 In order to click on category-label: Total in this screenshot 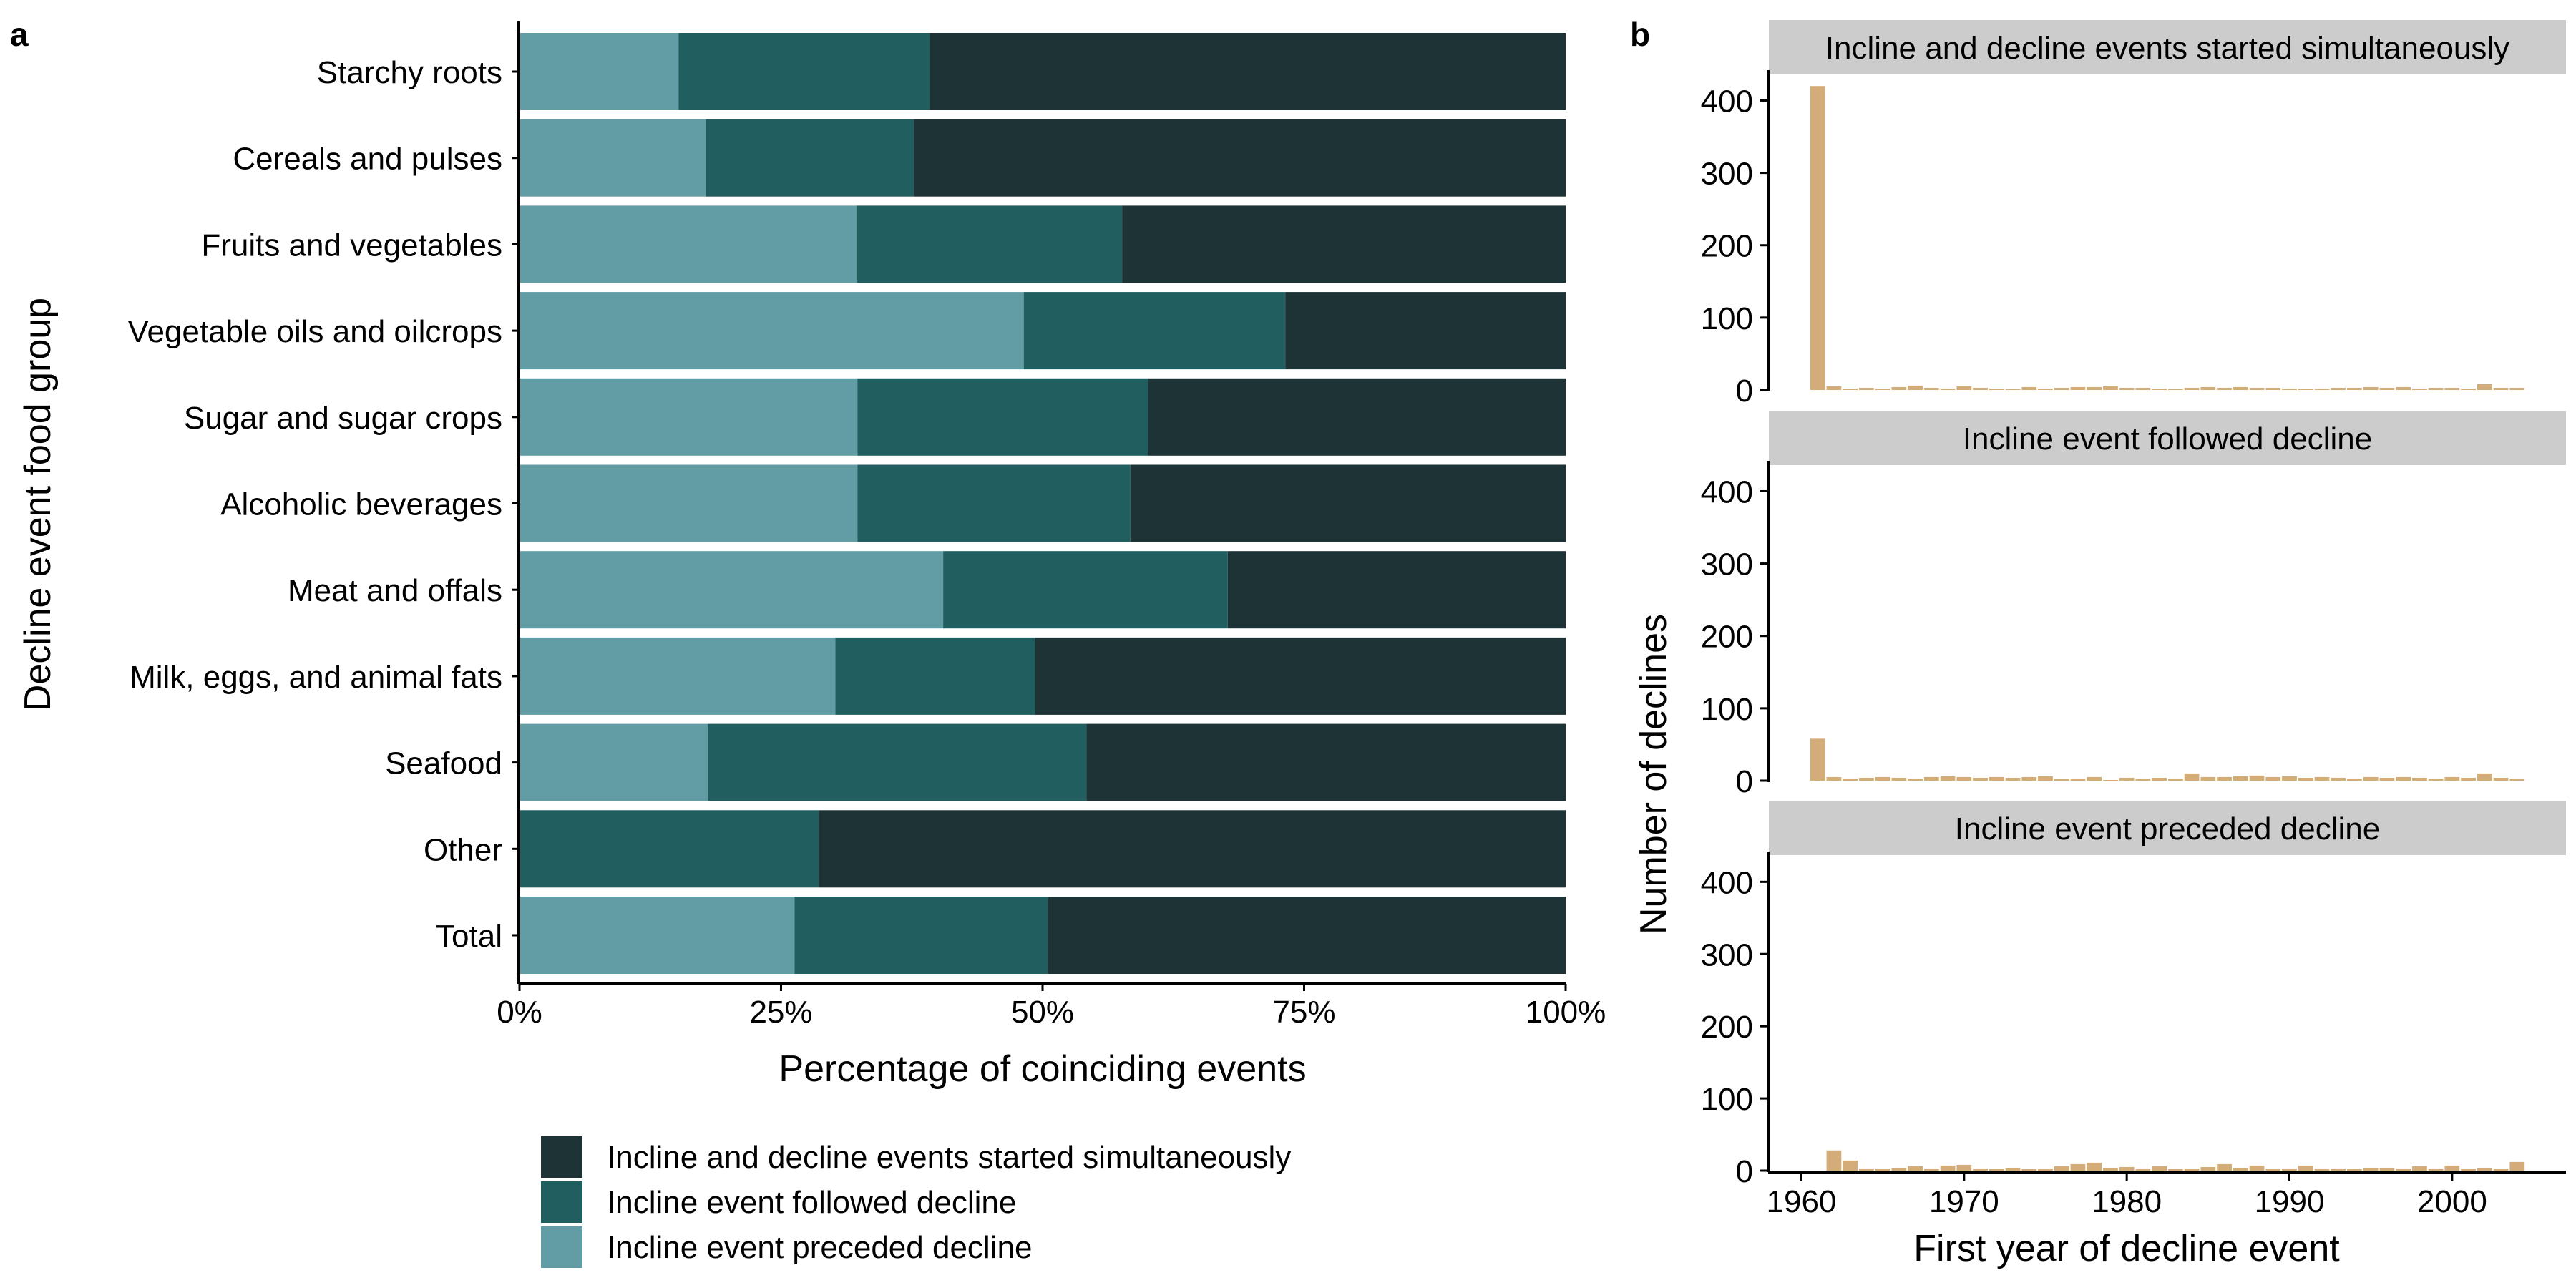, I will do `click(469, 936)`.